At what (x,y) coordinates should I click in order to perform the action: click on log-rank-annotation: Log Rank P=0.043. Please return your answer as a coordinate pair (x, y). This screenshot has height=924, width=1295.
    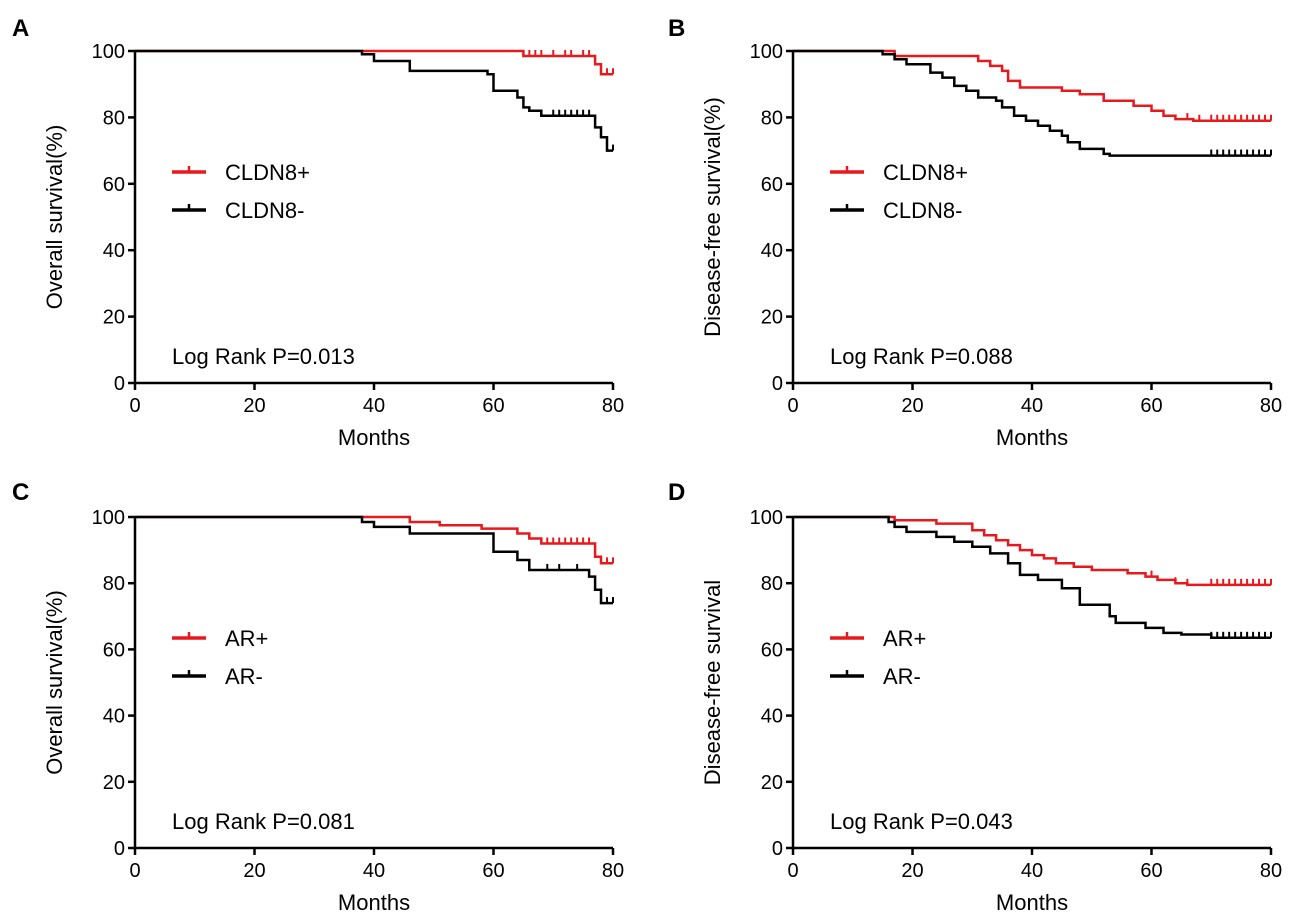
    Looking at the image, I should click on (921, 821).